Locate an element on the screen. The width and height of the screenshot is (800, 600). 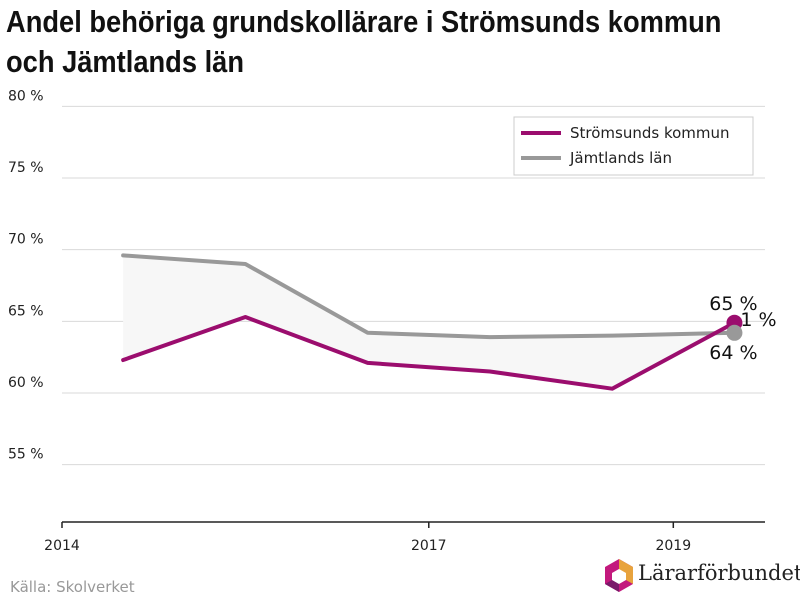
end-point-jamtlands is located at coordinates (734, 332).